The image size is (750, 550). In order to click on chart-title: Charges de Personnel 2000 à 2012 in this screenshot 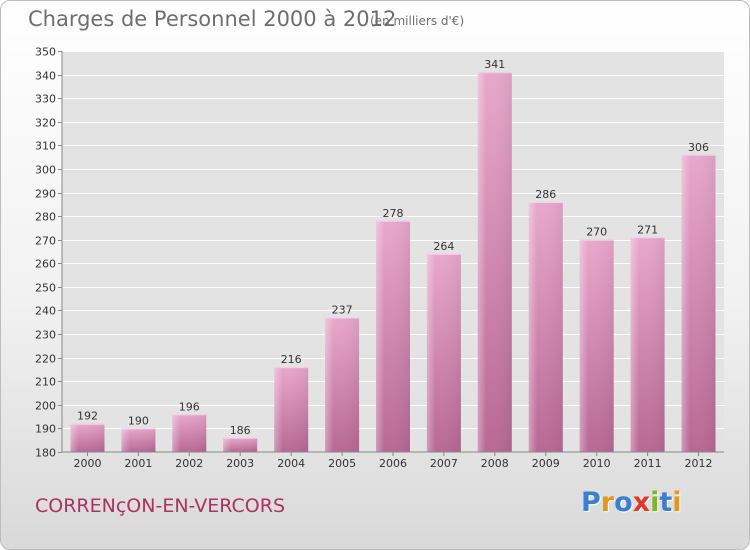, I will do `click(212, 19)`.